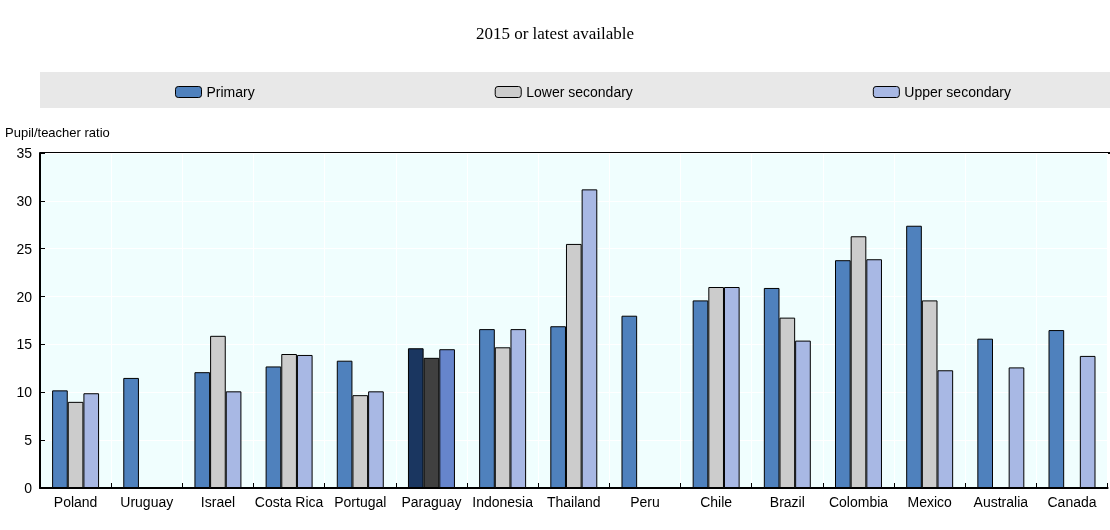 The width and height of the screenshot is (1110, 530). What do you see at coordinates (555, 33) in the screenshot?
I see `chart-title: 2015 or latest available` at bounding box center [555, 33].